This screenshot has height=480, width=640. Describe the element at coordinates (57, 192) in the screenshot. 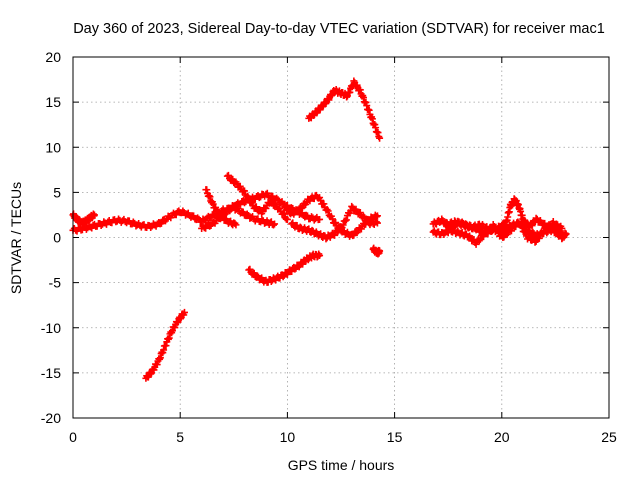

I see `y-tick-label: 5` at that location.